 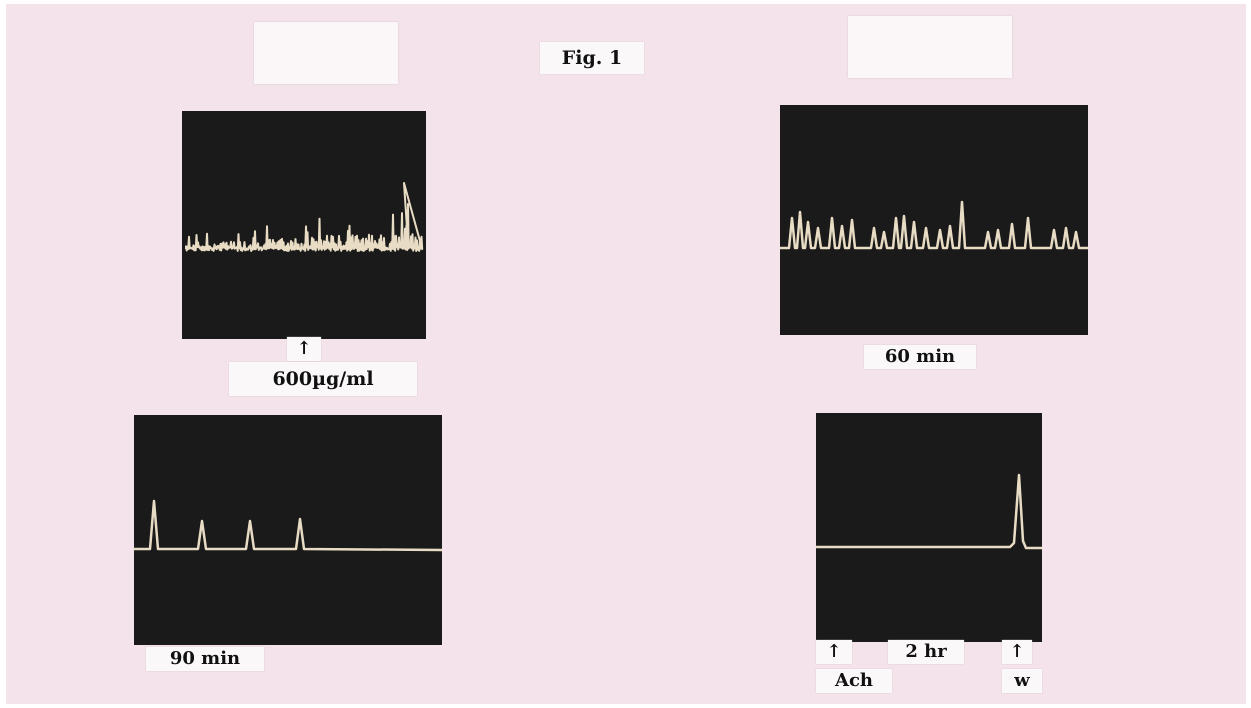 I want to click on dose-label: 600µg/ml, so click(x=323, y=379).